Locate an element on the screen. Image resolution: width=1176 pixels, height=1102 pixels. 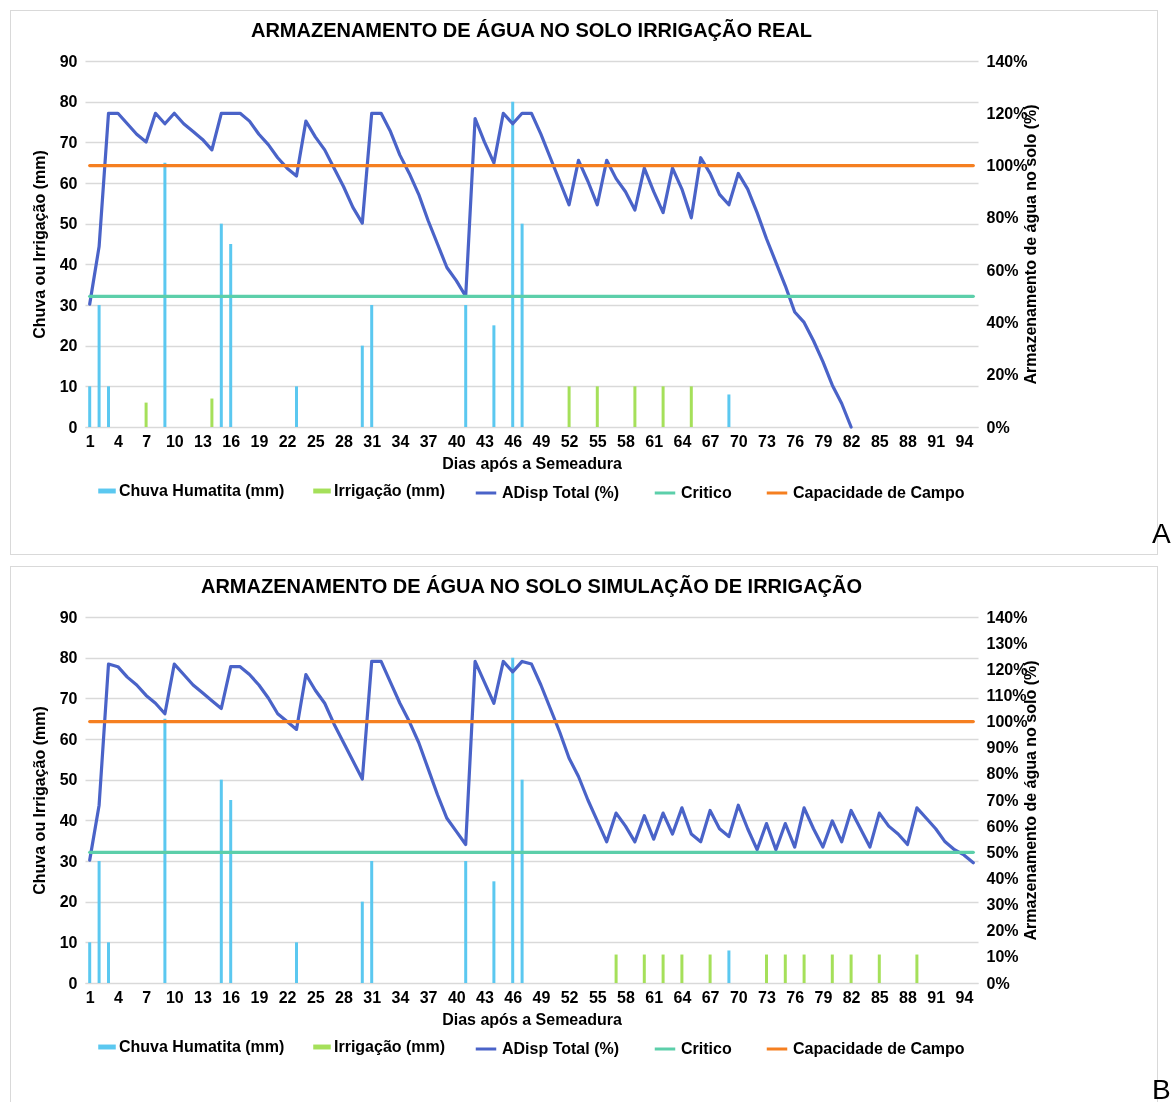
x-tick-label: 85 is located at coordinates (879, 441).